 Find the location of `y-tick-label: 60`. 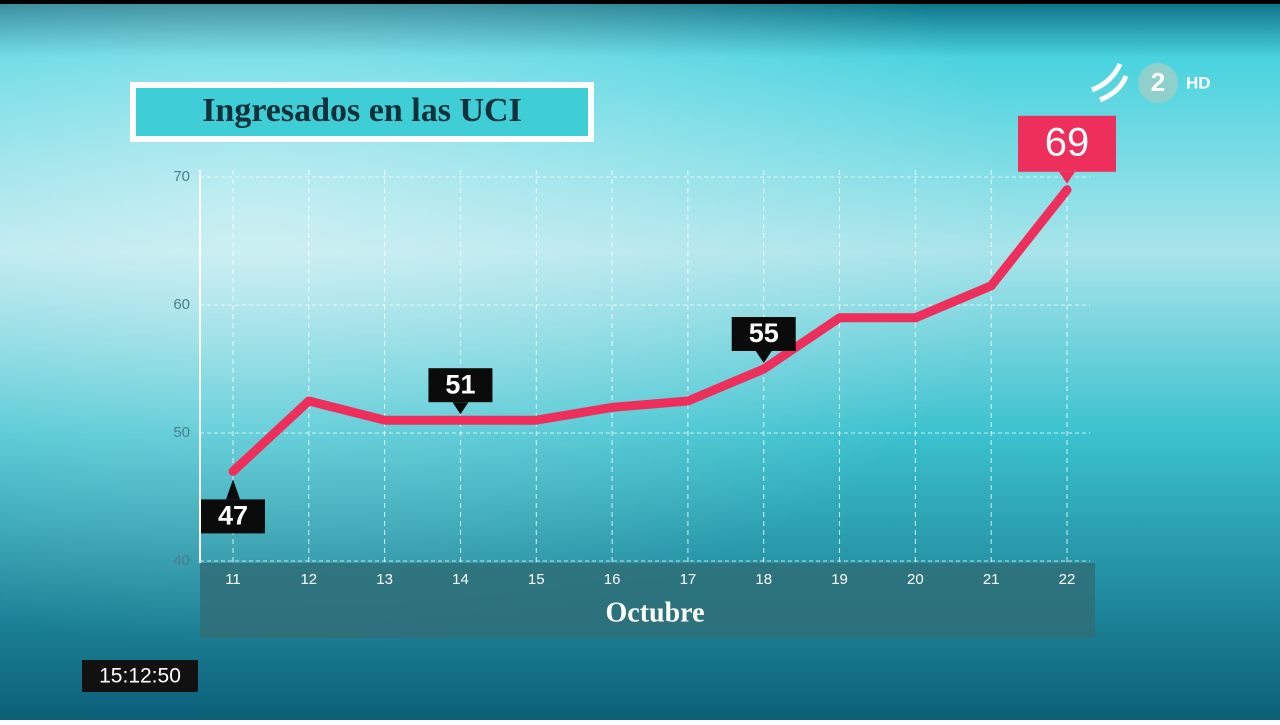

y-tick-label: 60 is located at coordinates (181, 304).